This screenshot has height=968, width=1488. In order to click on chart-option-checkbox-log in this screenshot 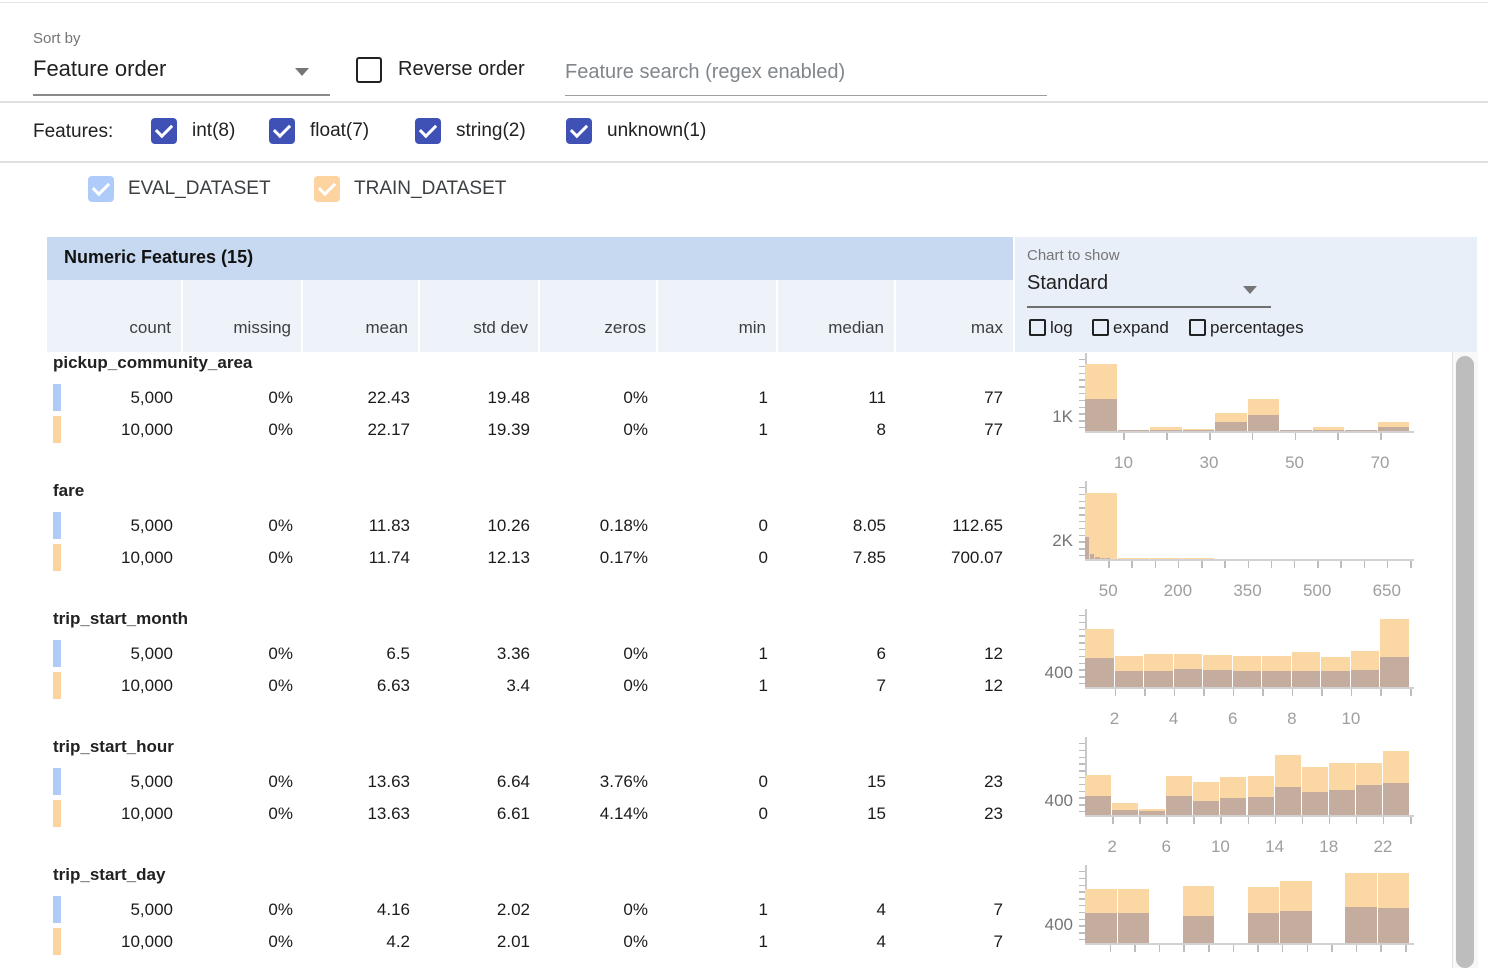, I will do `click(1037, 327)`.